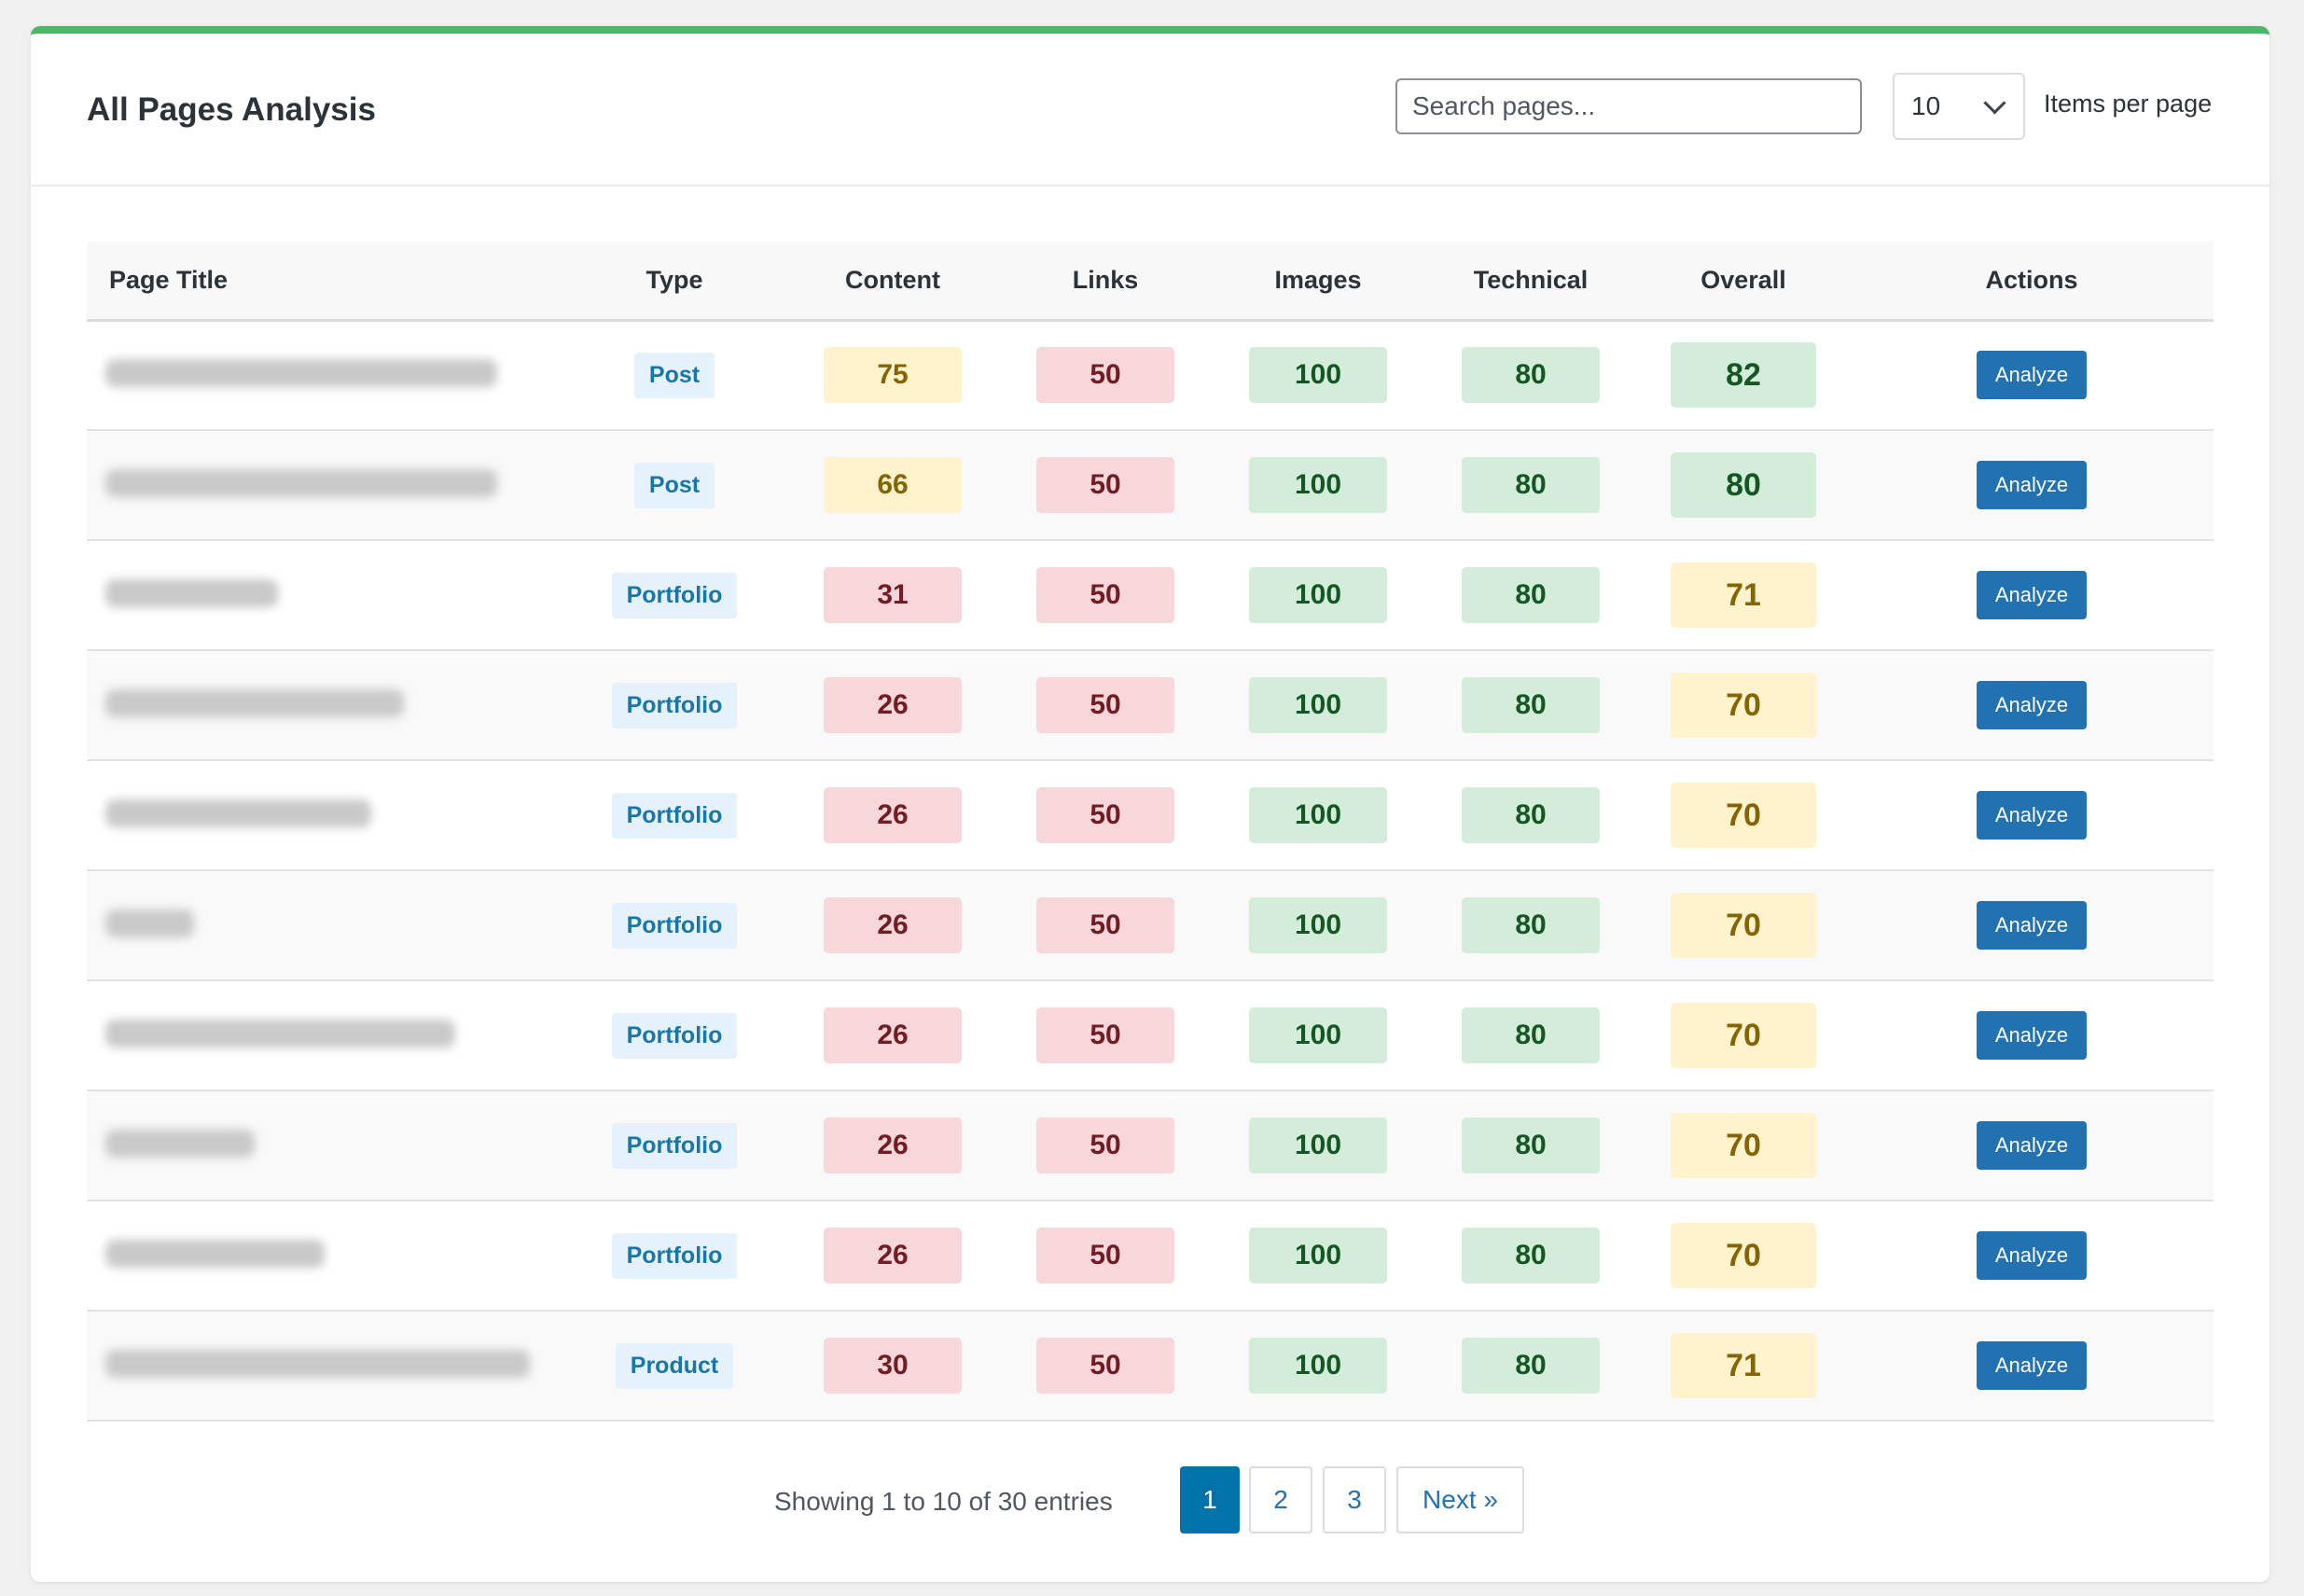  I want to click on content-cell: 30, so click(893, 1366).